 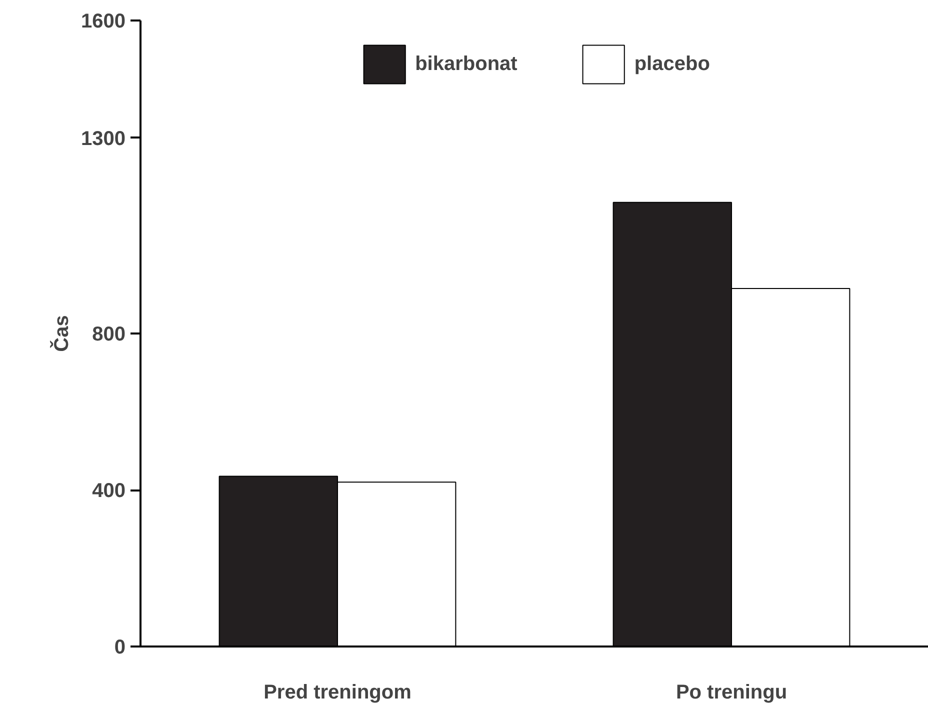 I want to click on x-tick-label: Pred treningom, so click(x=338, y=693).